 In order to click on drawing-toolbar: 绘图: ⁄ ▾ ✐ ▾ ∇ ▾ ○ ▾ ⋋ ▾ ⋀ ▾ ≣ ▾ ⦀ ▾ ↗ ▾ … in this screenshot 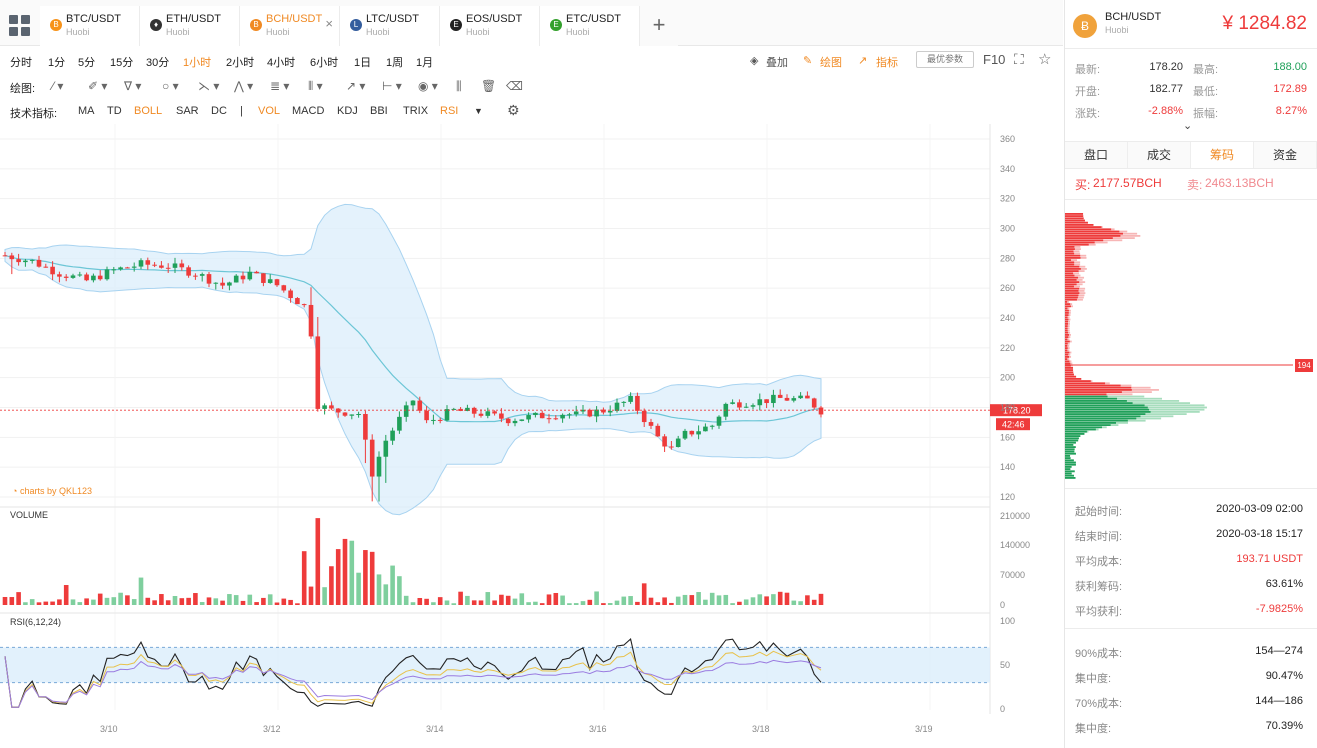, I will do `click(265, 86)`.